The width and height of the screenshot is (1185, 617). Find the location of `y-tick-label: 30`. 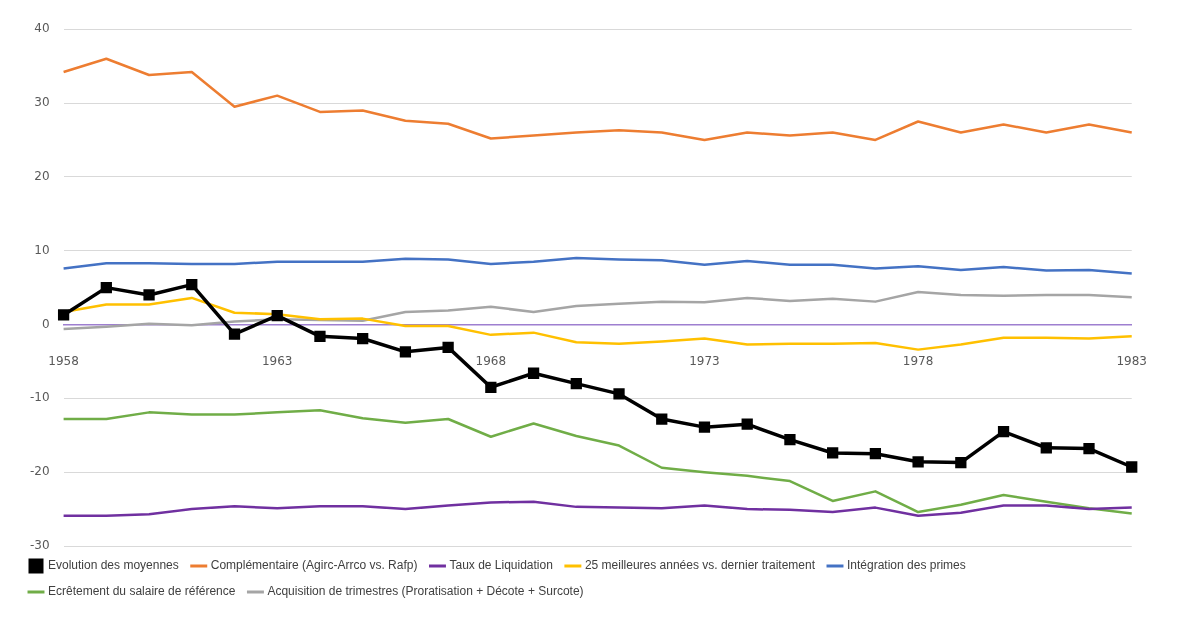

y-tick-label: 30 is located at coordinates (42, 102).